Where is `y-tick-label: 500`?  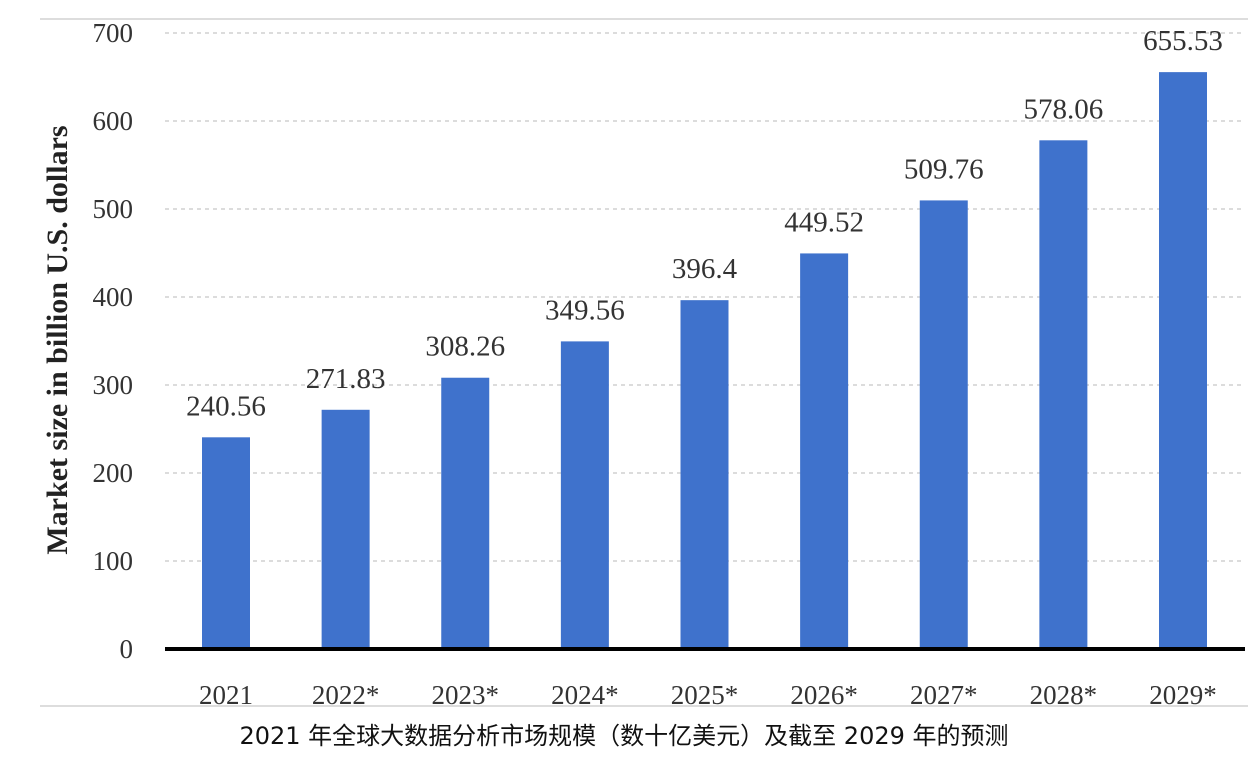
y-tick-label: 500 is located at coordinates (113, 209).